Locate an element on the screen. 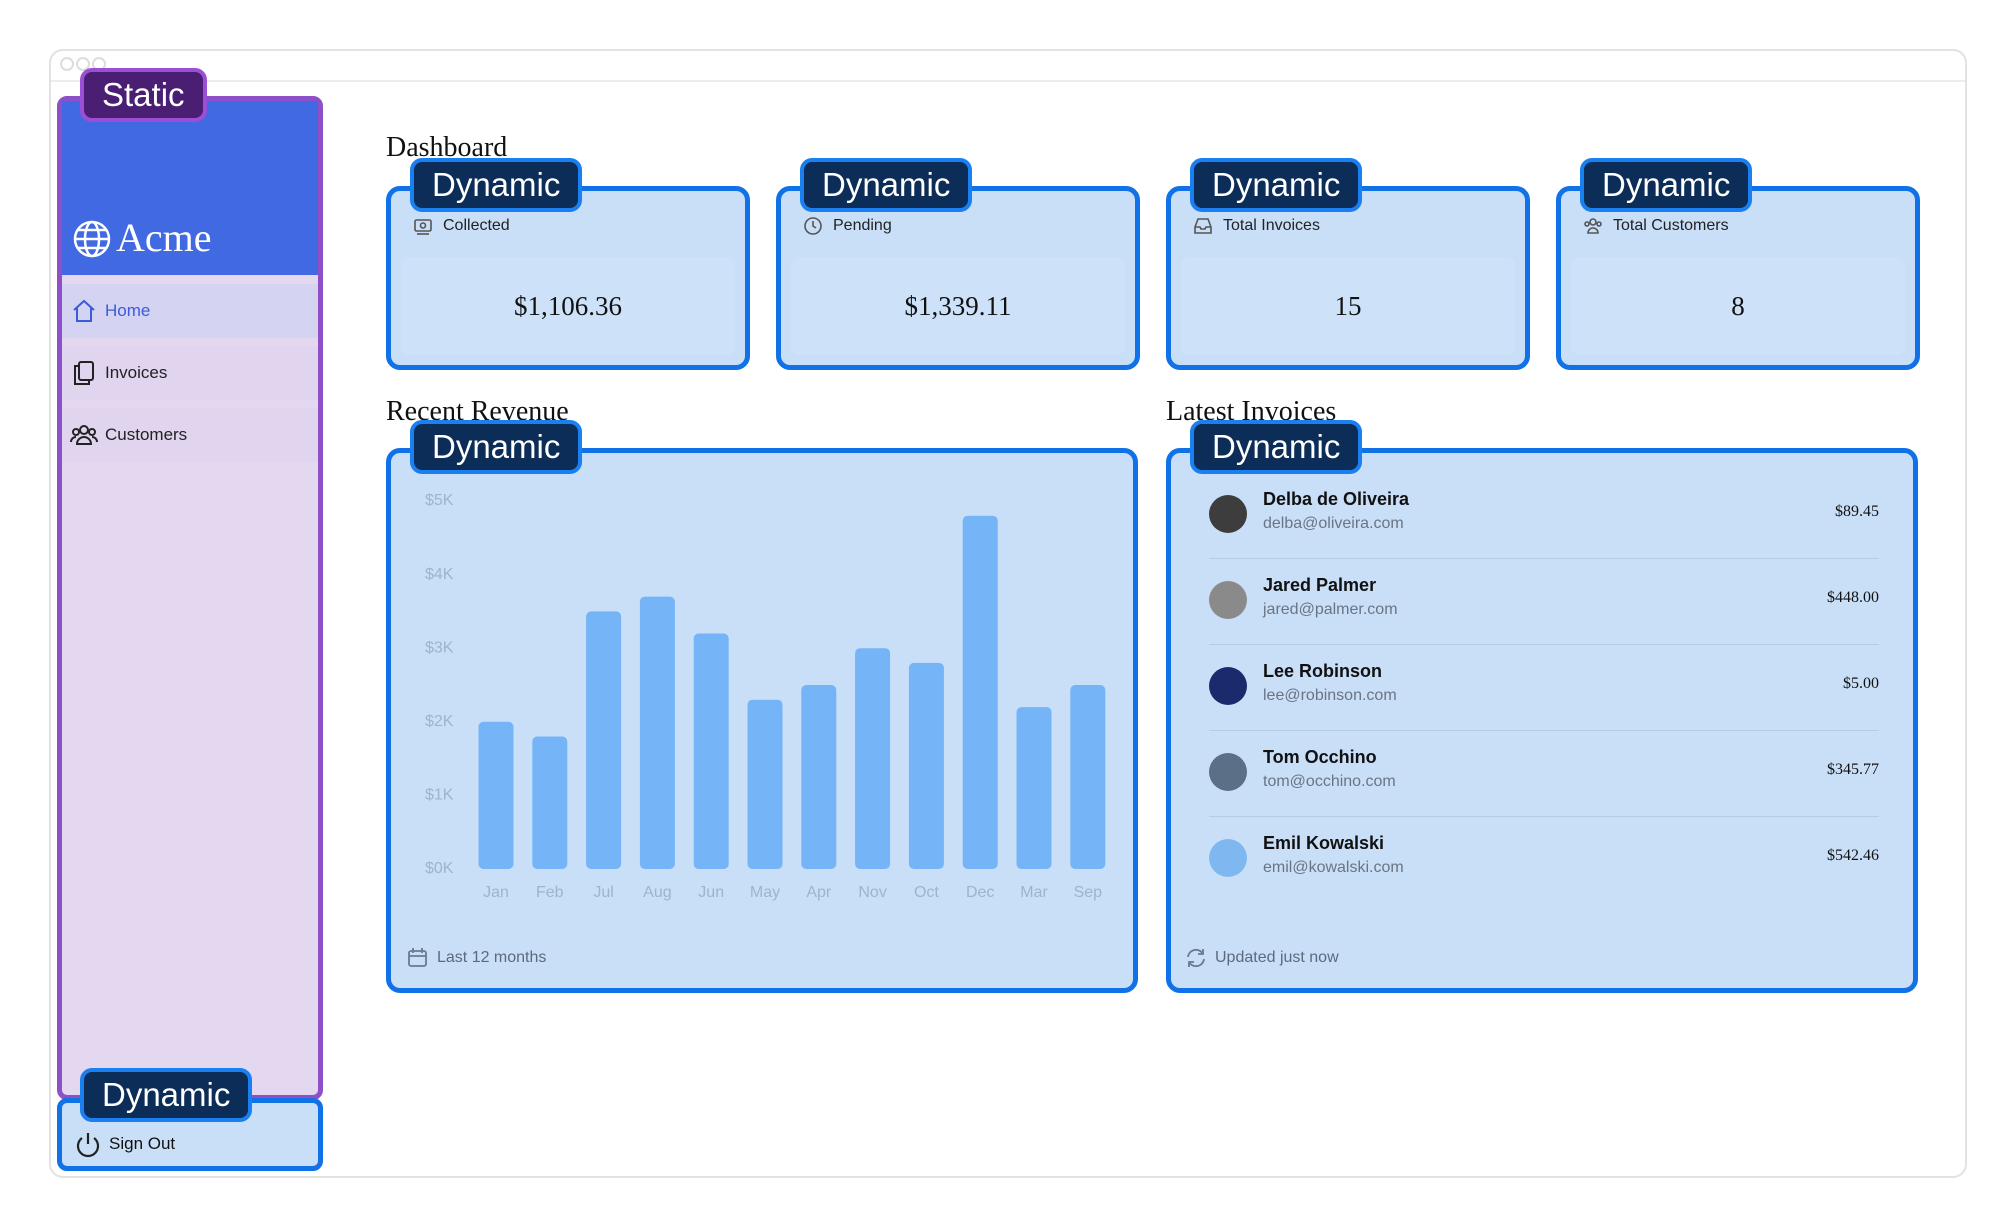 This screenshot has height=1228, width=2016. card-value: $1,339.11 is located at coordinates (958, 306).